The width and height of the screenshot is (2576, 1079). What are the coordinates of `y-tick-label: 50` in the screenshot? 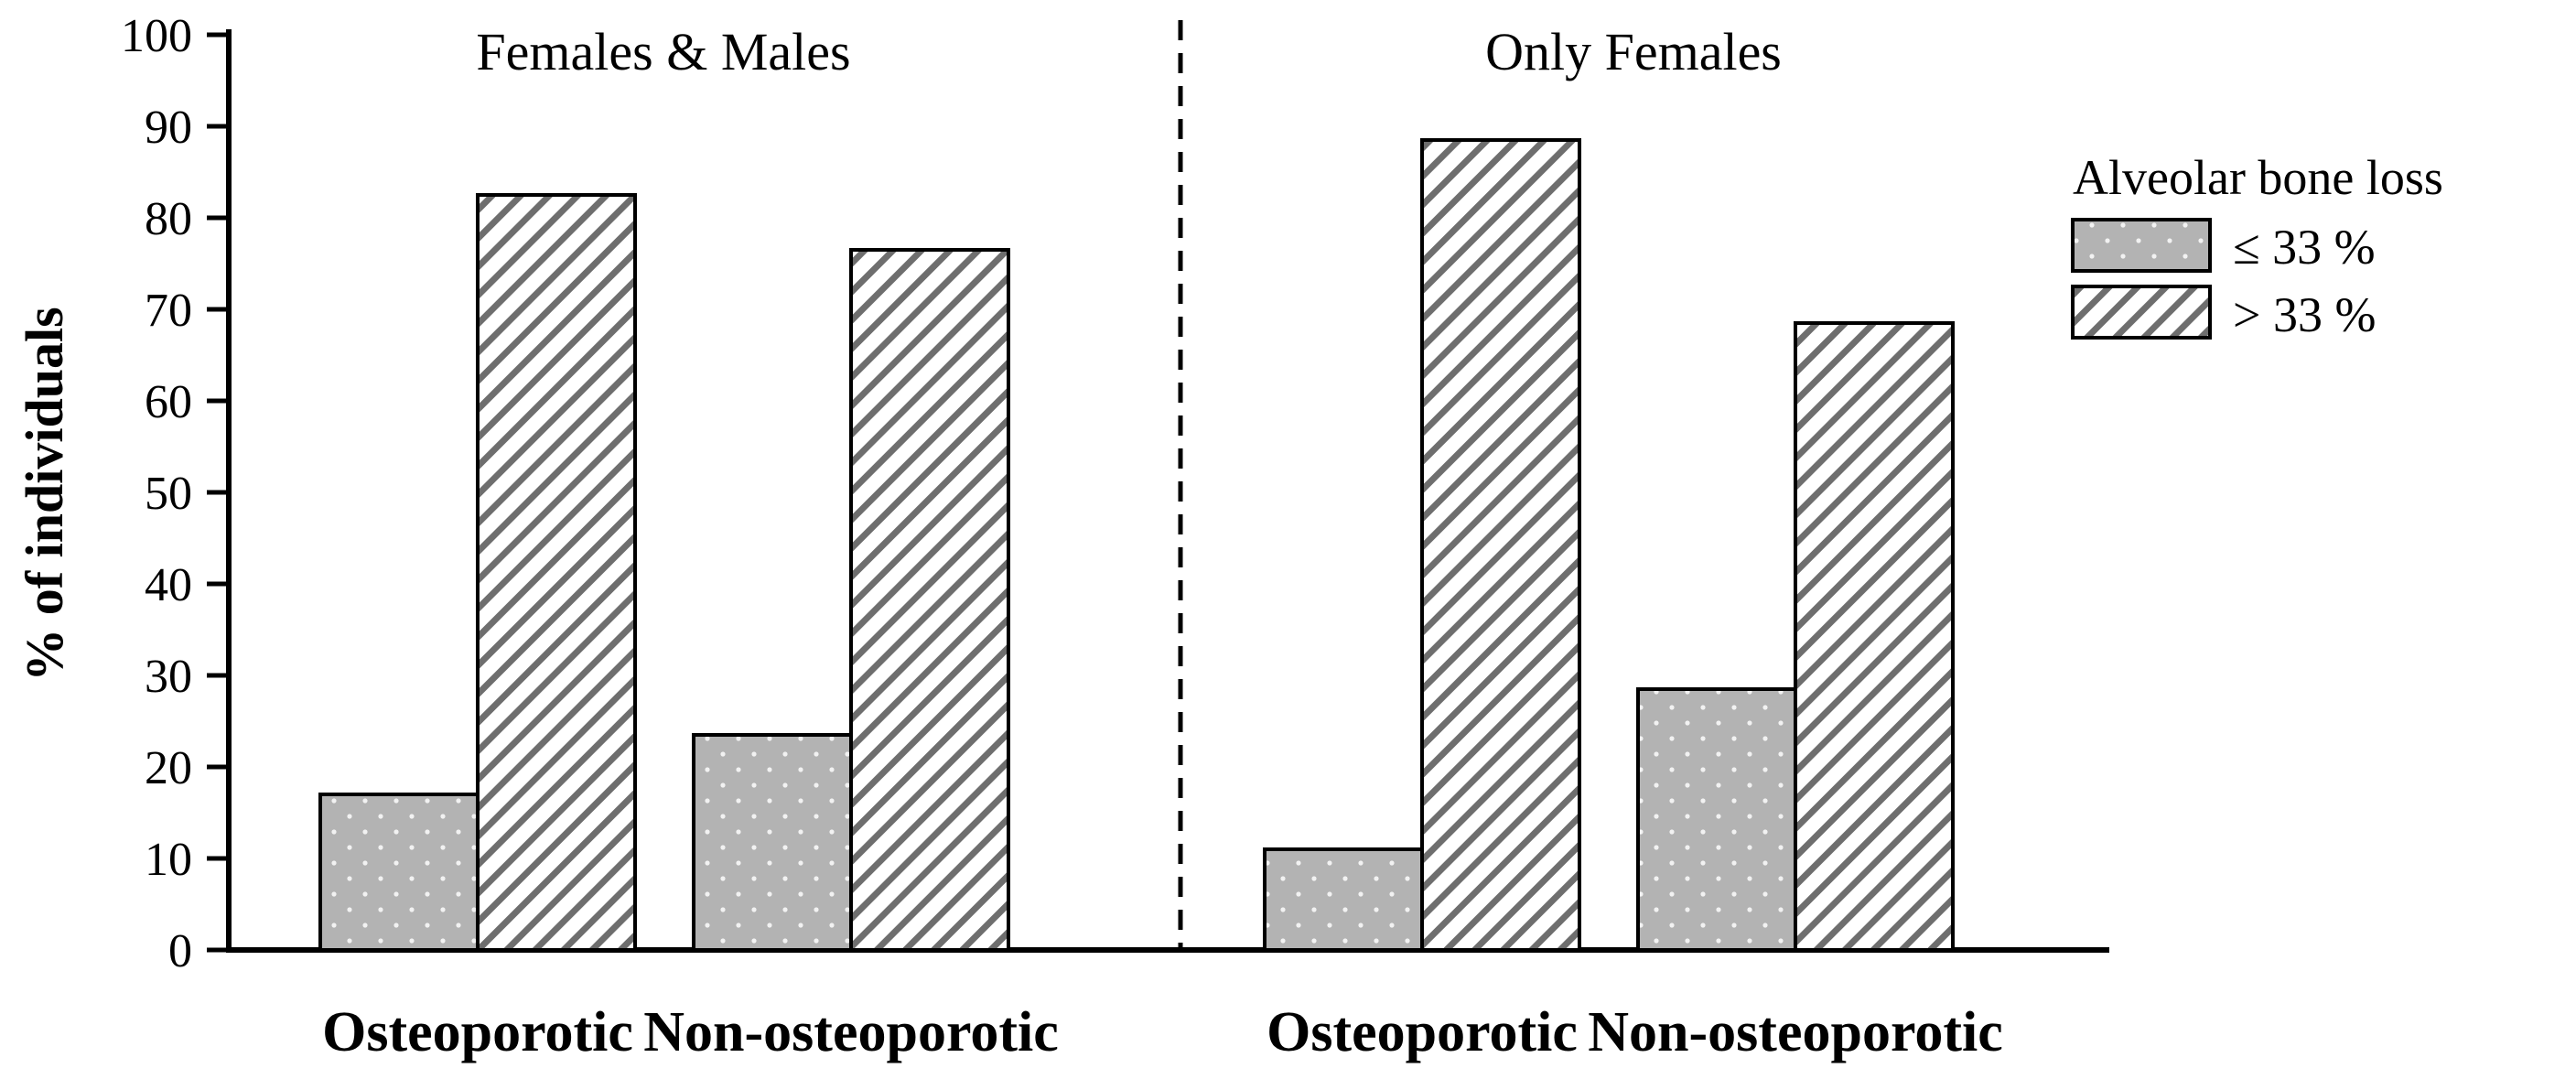 It's located at (168, 494).